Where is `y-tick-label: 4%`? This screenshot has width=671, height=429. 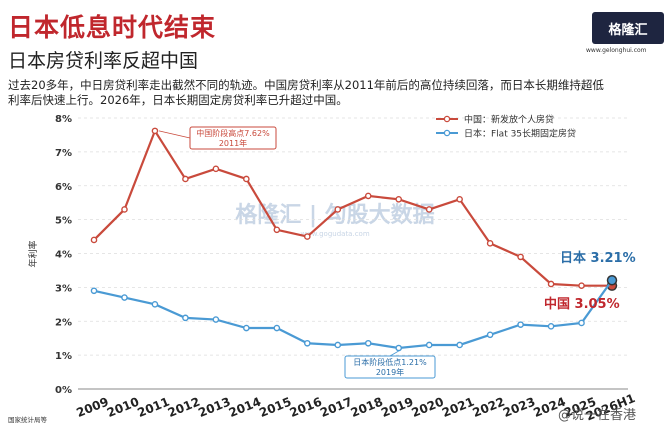
y-tick-label: 4% is located at coordinates (63, 255).